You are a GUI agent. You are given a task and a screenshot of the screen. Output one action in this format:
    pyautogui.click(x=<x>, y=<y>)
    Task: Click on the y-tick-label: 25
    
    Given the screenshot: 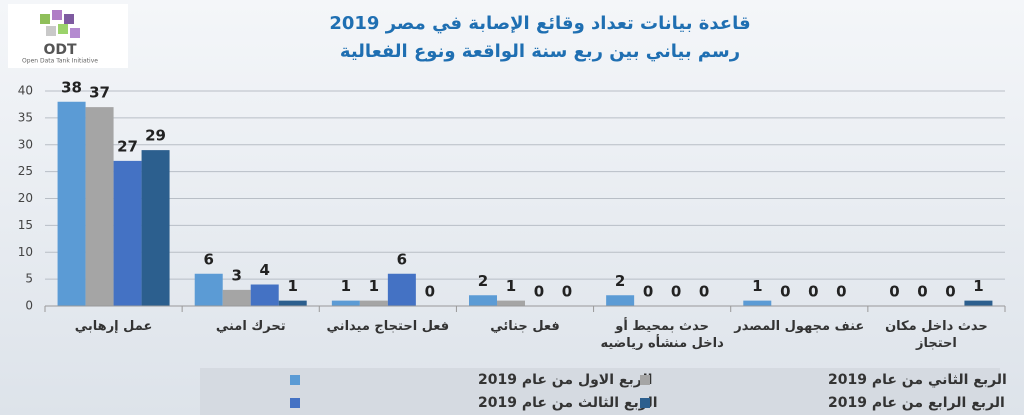 What is the action you would take?
    pyautogui.click(x=25, y=171)
    